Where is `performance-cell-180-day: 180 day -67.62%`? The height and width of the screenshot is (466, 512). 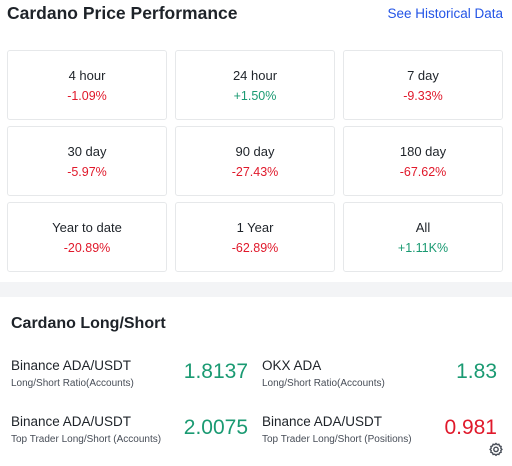 performance-cell-180-day: 180 day -67.62% is located at coordinates (423, 161).